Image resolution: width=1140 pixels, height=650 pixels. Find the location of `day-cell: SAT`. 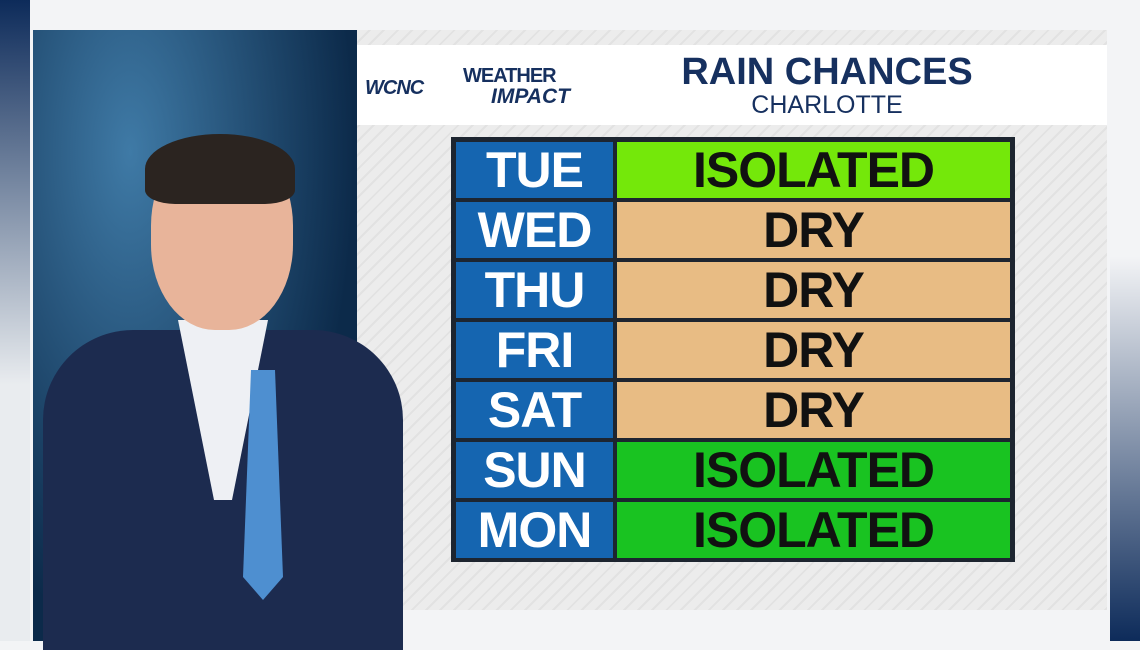

day-cell: SAT is located at coordinates (534, 410).